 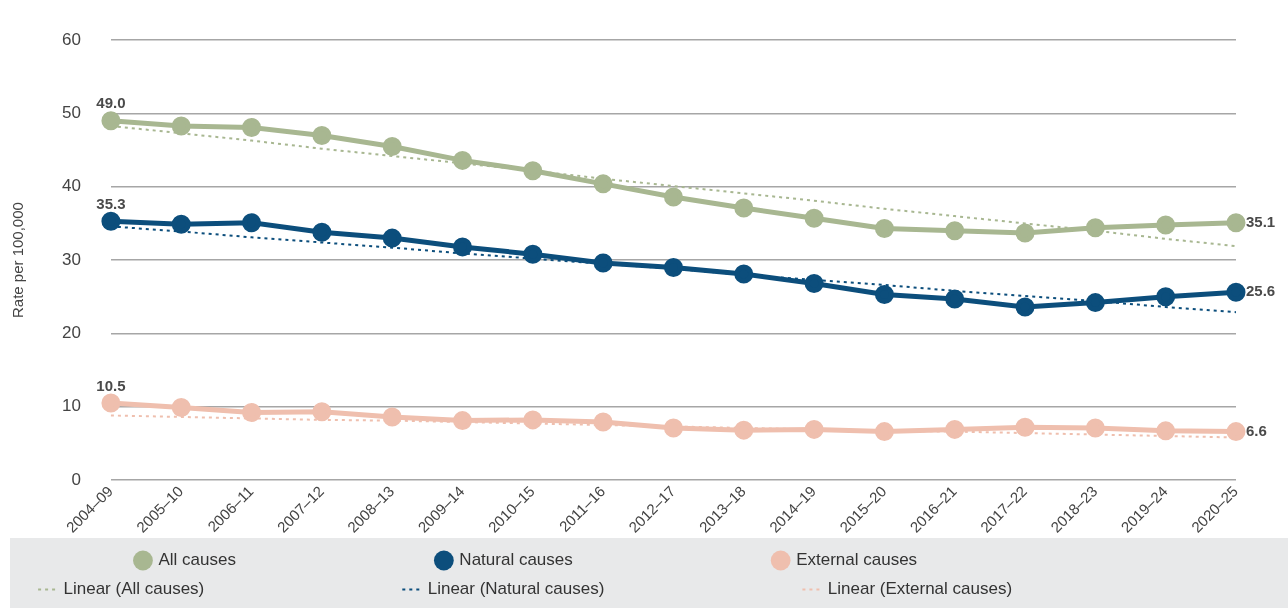 What do you see at coordinates (71, 113) in the screenshot?
I see `y-tick-label: 50` at bounding box center [71, 113].